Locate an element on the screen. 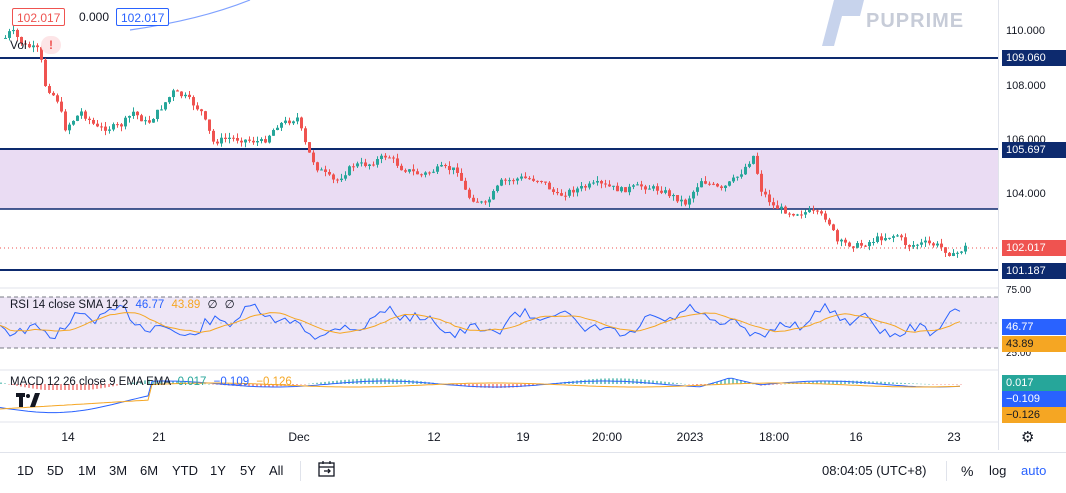  macd-label-macd: −0.109 is located at coordinates (1034, 399).